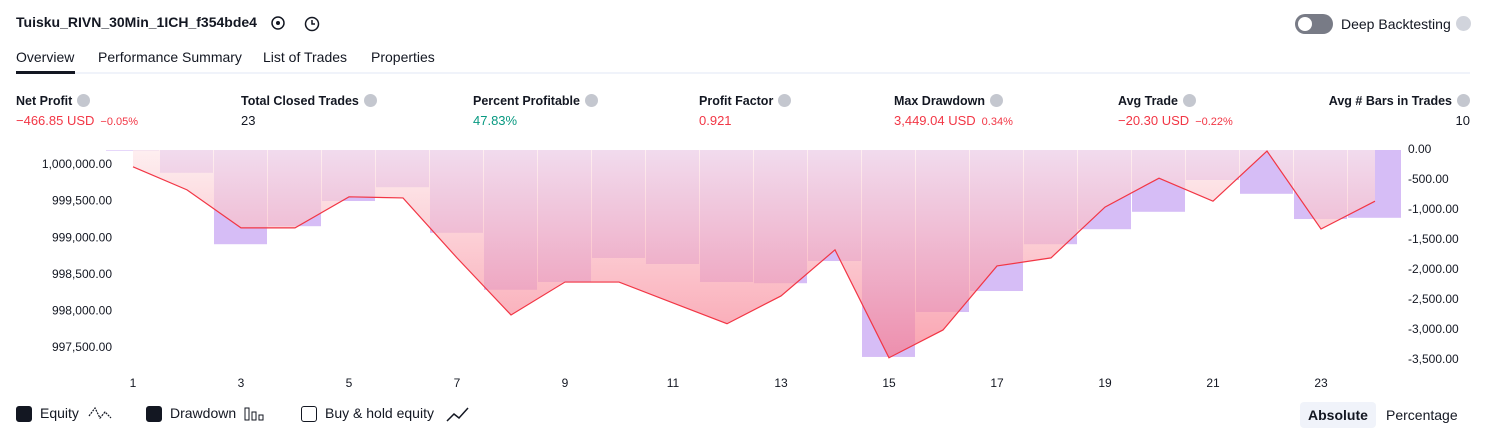 The width and height of the screenshot is (1486, 438). What do you see at coordinates (1420, 149) in the screenshot?
I see `y2-tick-label: 0.00` at bounding box center [1420, 149].